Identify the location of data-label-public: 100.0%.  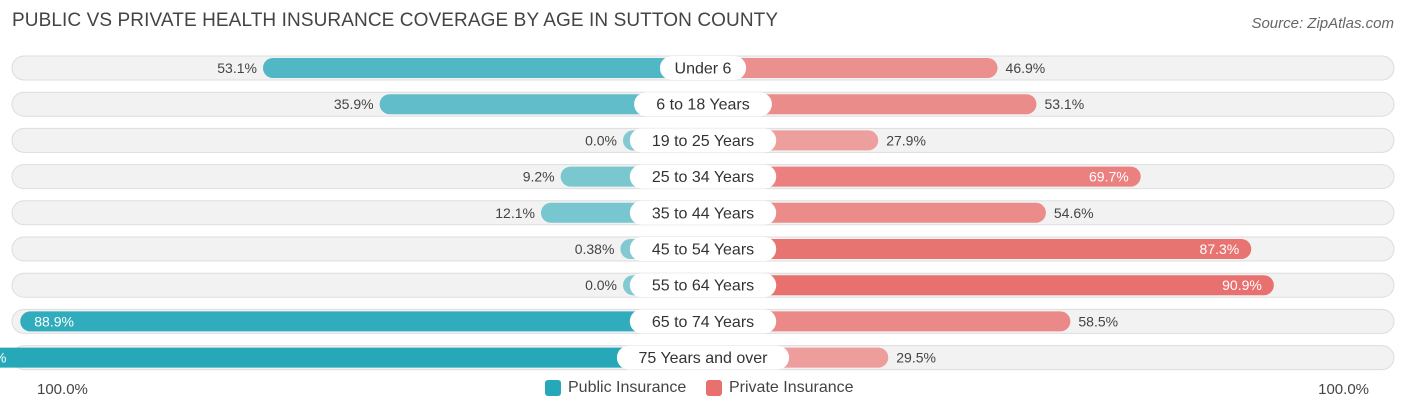
(3, 358).